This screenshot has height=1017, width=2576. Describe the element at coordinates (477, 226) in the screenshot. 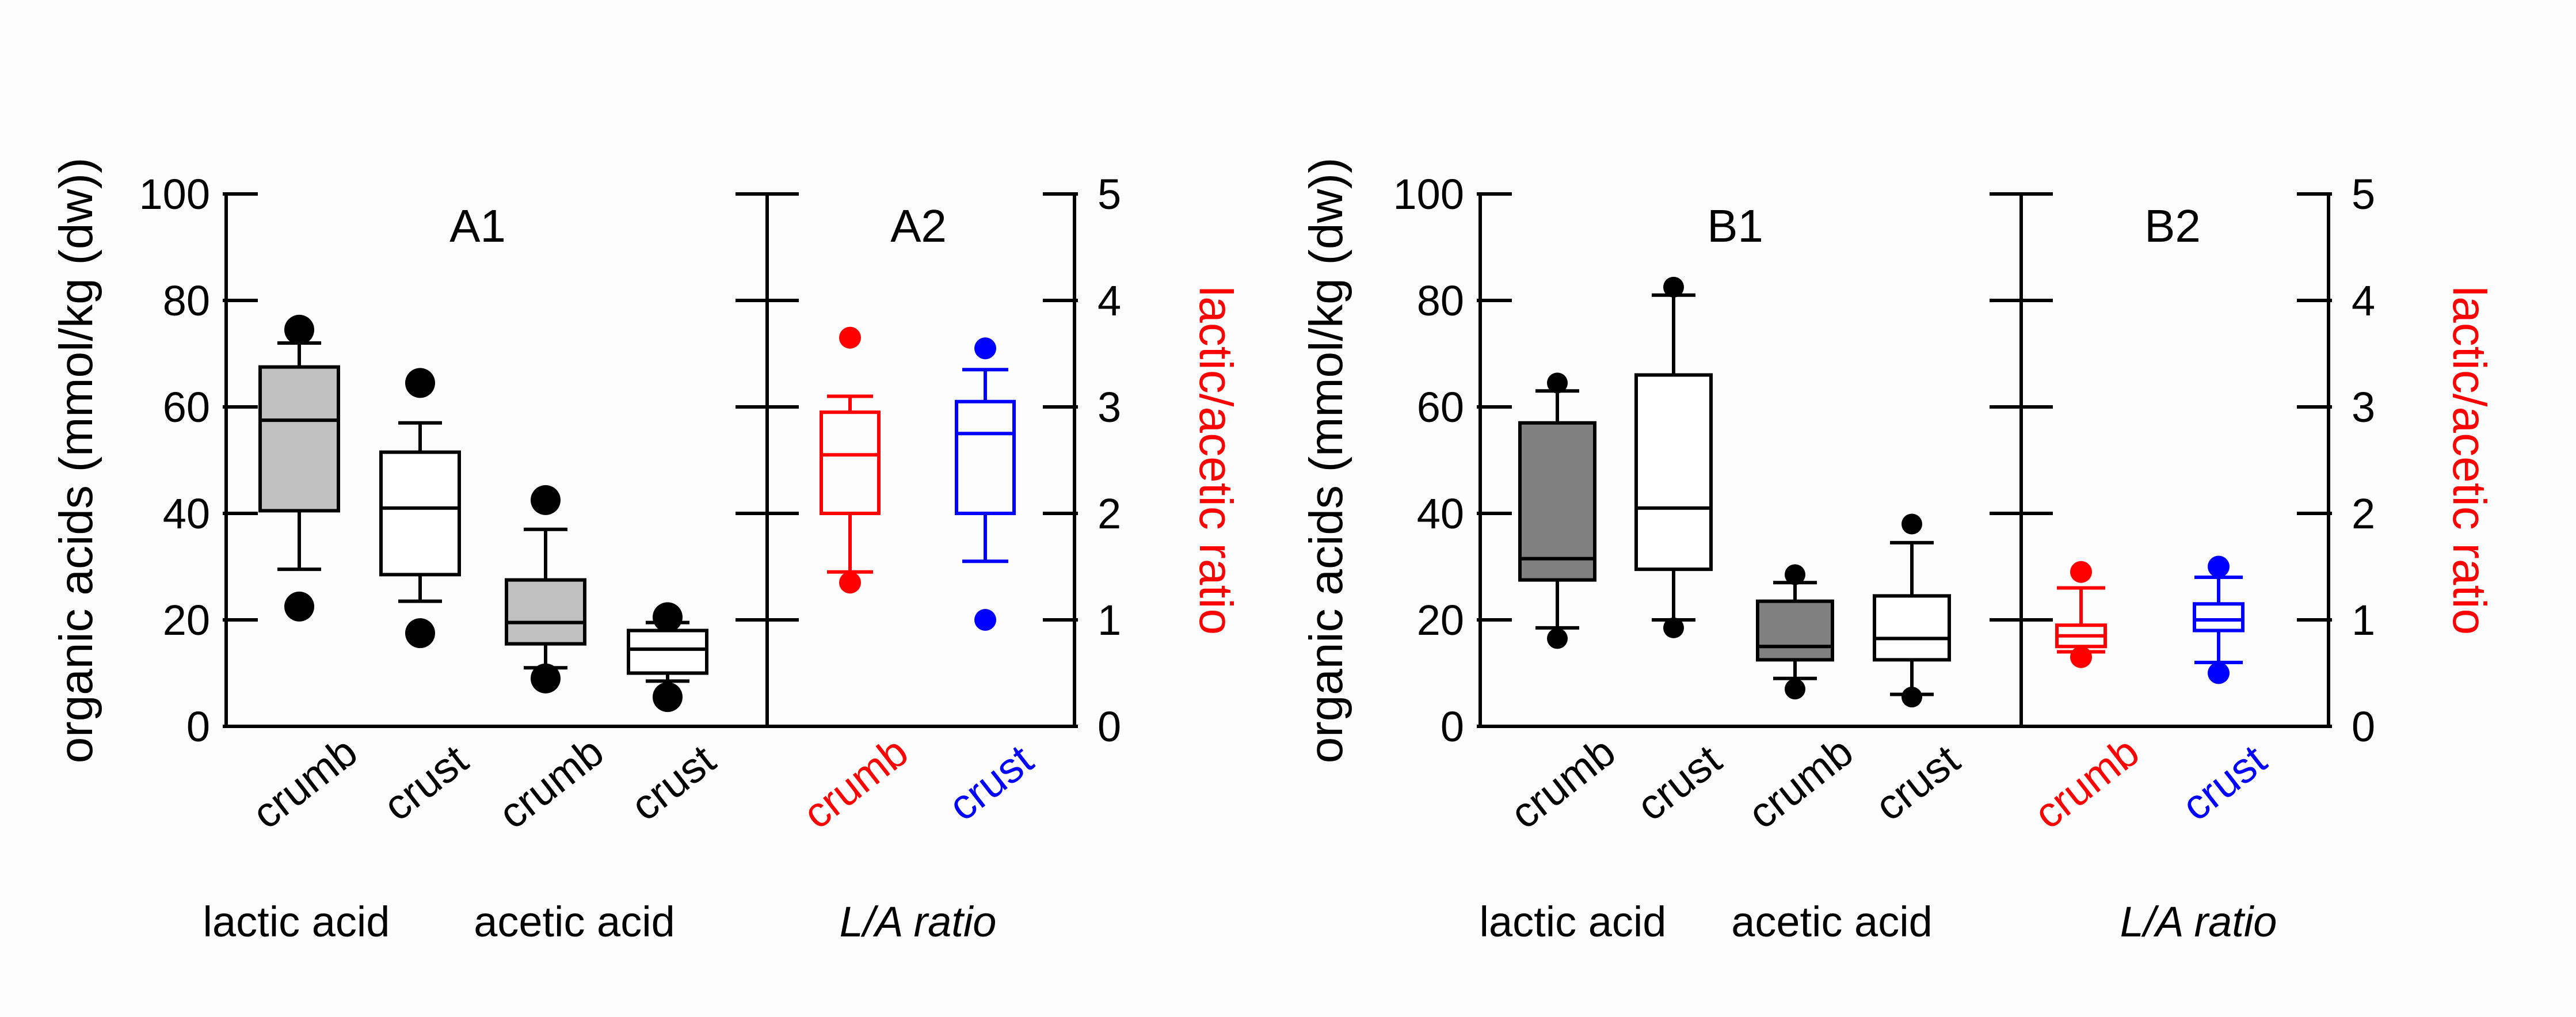

I see `panel-title: A1` at that location.